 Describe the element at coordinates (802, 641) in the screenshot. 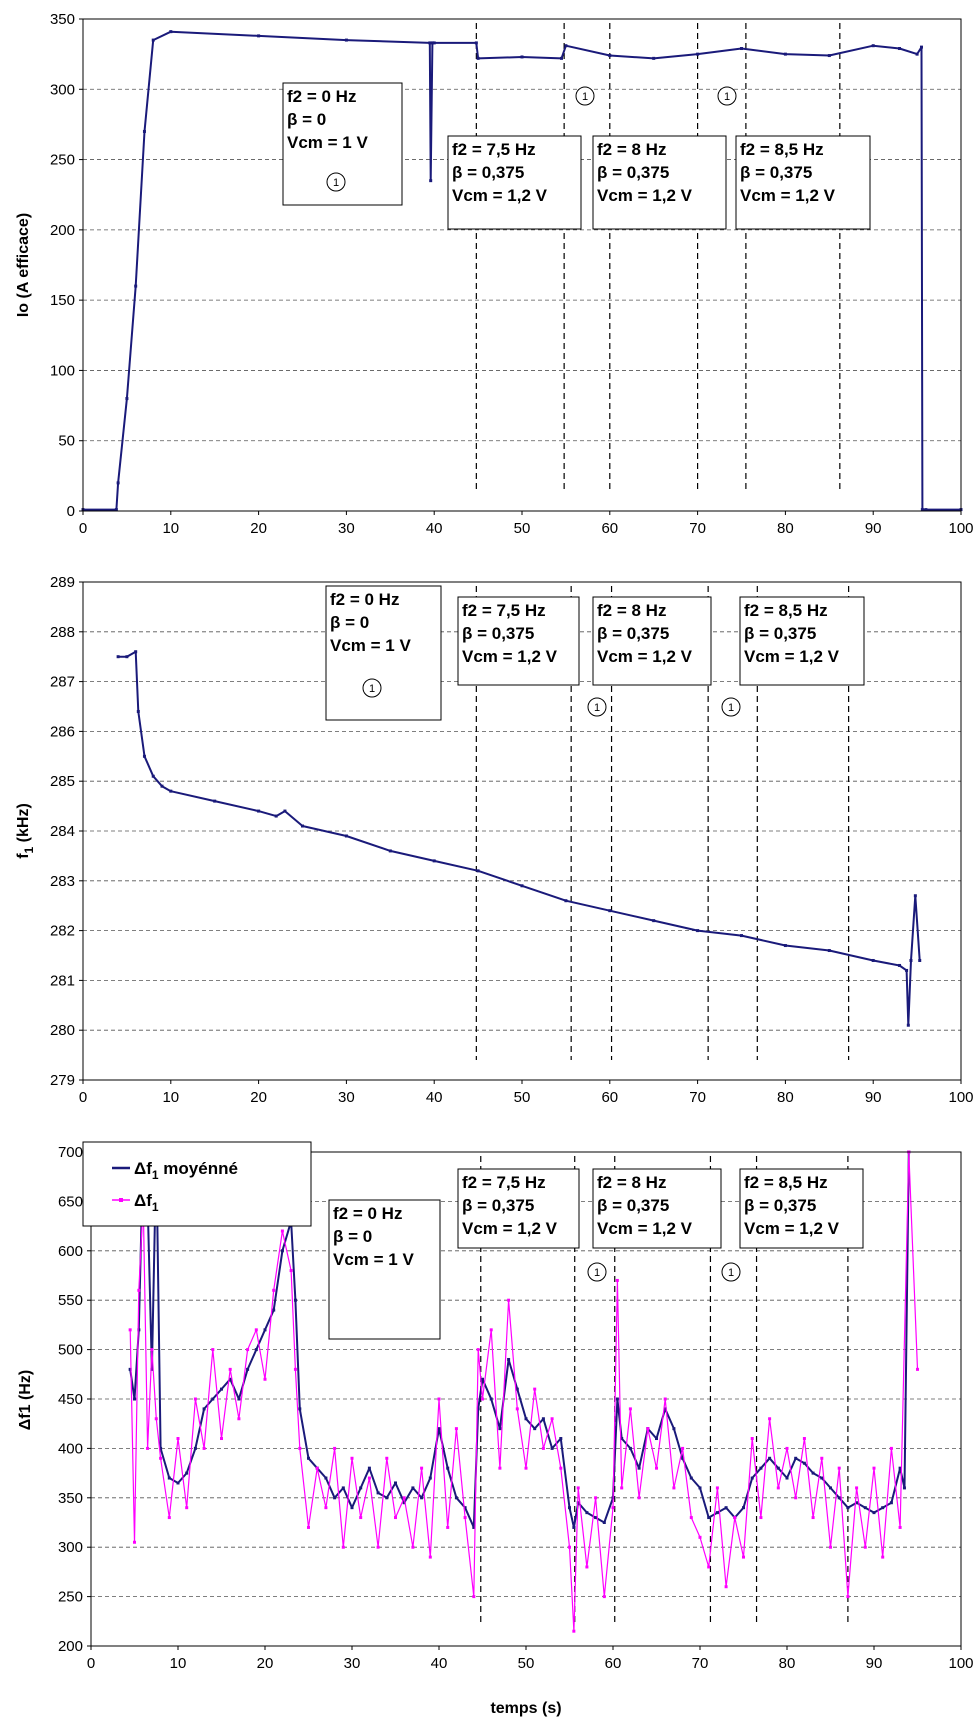

I see `condition-box: f2 = 8,5 Hz β = 0,375 Vcm = 1,2 V` at that location.